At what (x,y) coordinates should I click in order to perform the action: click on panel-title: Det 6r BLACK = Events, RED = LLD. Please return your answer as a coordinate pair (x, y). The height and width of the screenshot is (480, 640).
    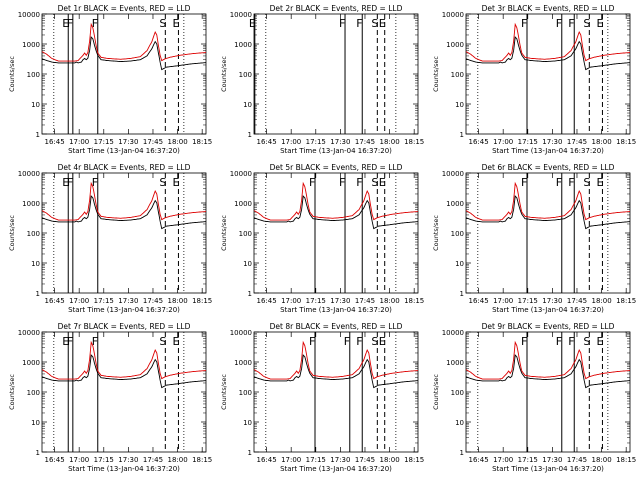
    Looking at the image, I should click on (548, 167).